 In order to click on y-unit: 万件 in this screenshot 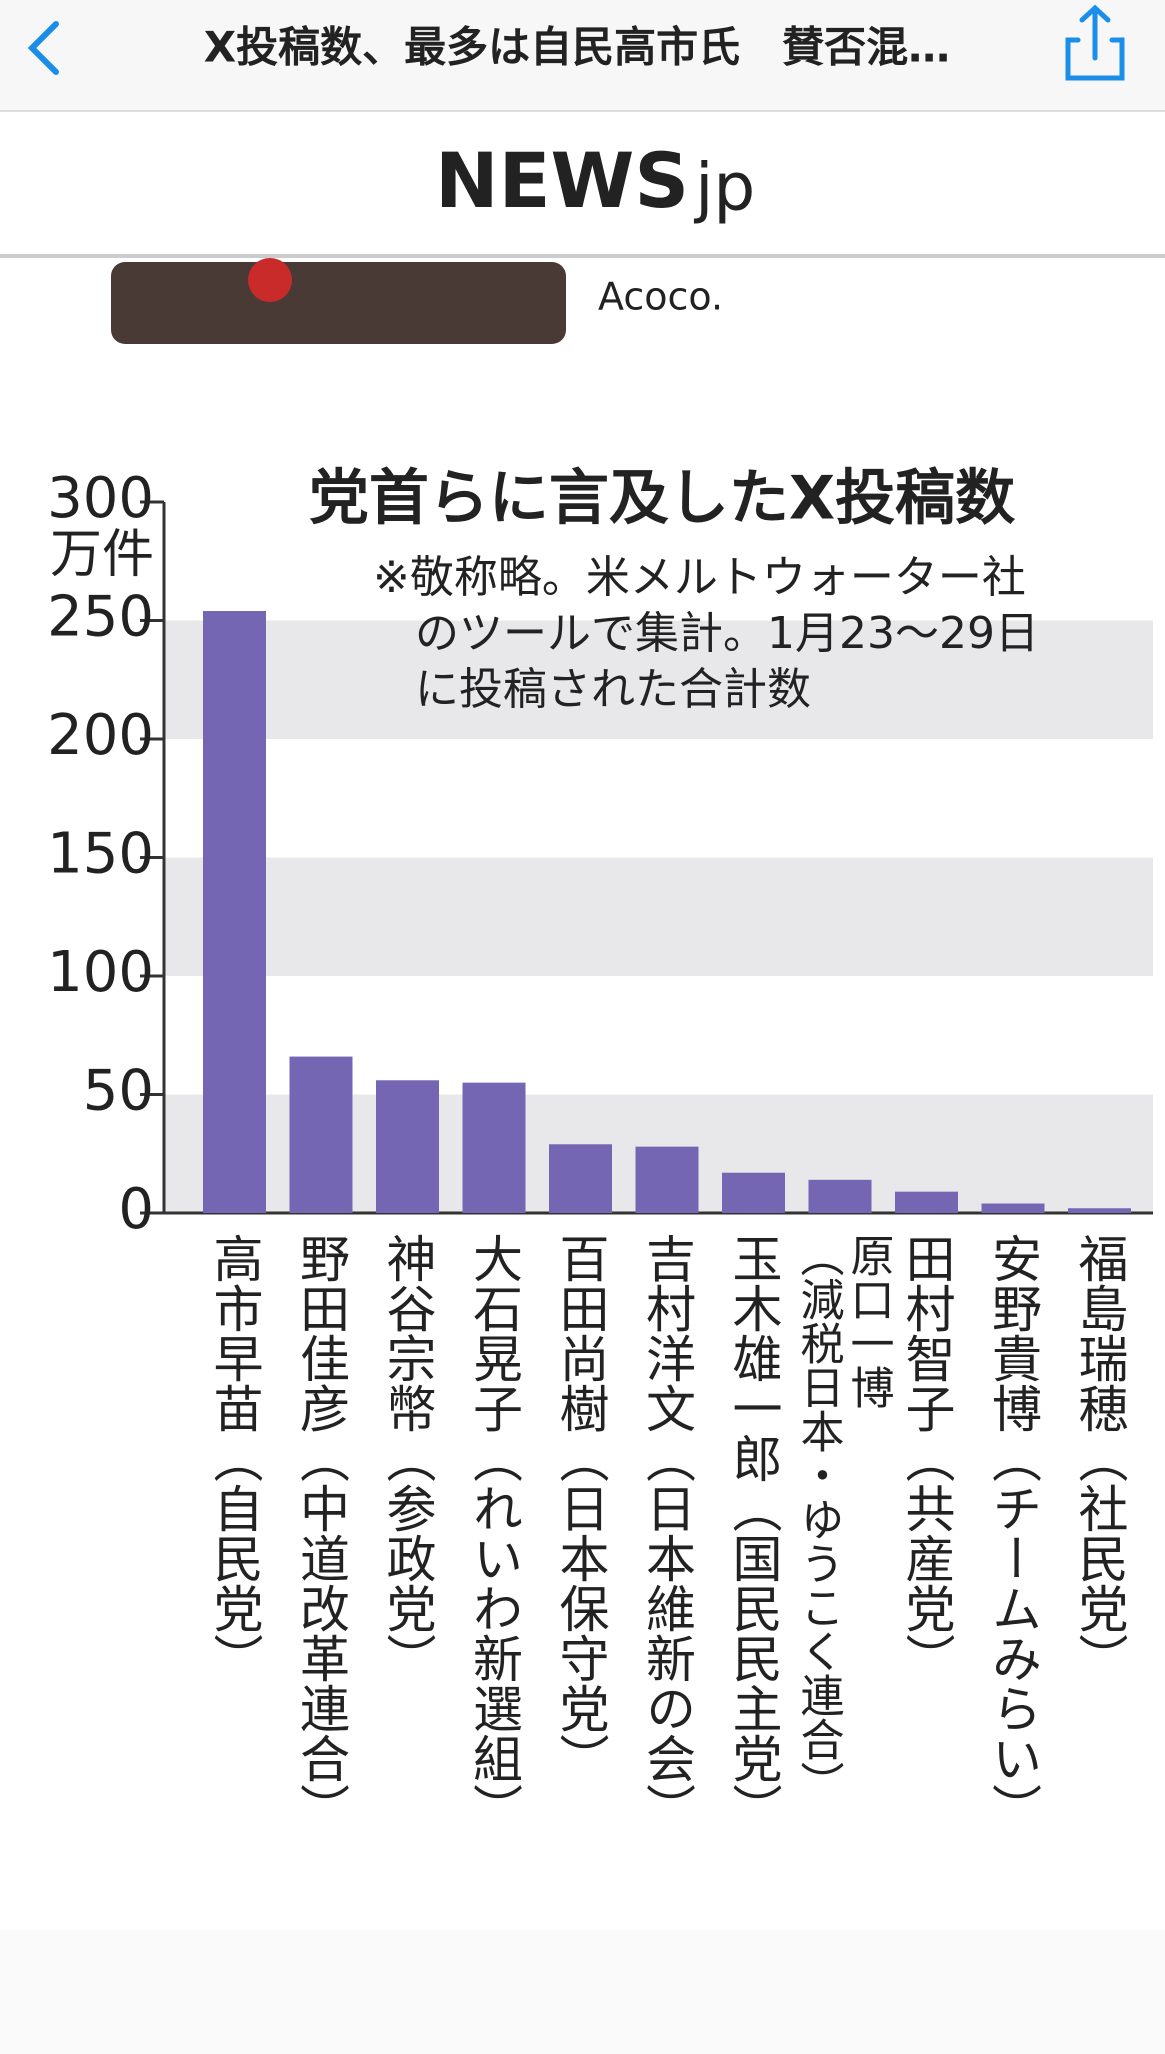, I will do `click(102, 555)`.